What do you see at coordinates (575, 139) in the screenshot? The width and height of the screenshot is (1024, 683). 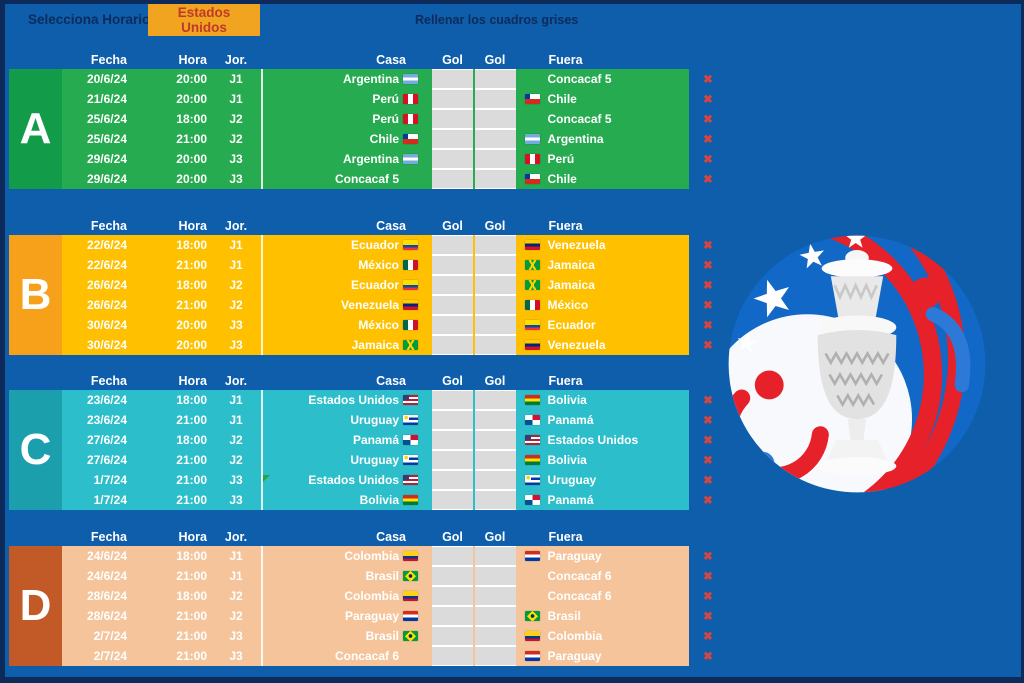 I see `away-team-name: Argentina` at bounding box center [575, 139].